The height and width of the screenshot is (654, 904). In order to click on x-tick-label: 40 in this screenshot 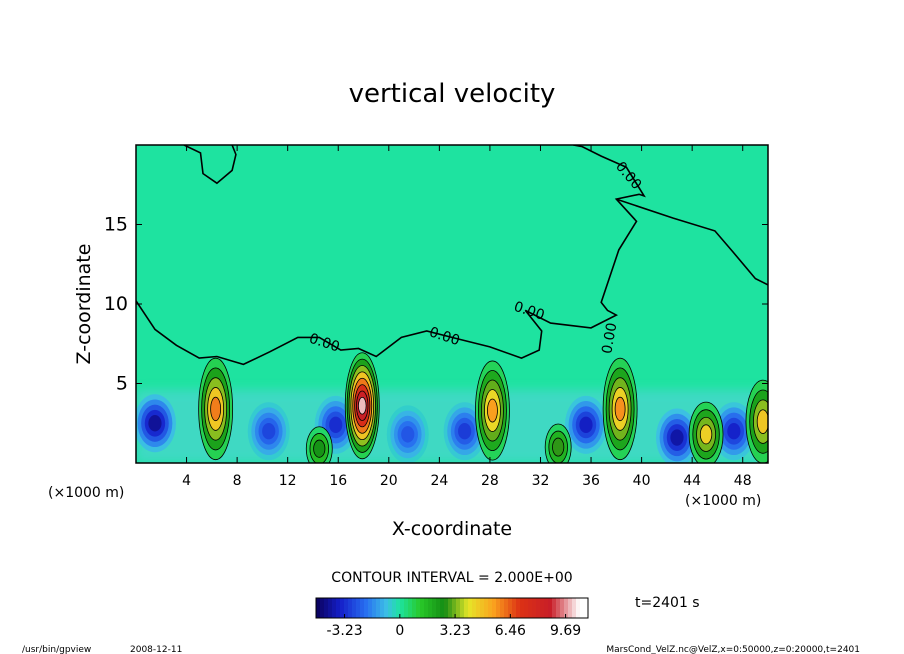, I will do `click(642, 481)`.